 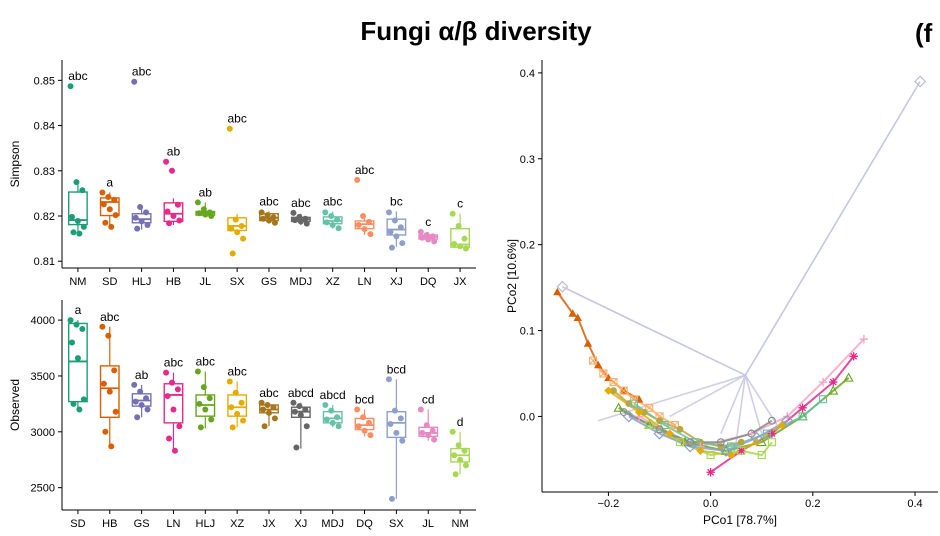 I want to click on series-magenta-stars, so click(x=782, y=414).